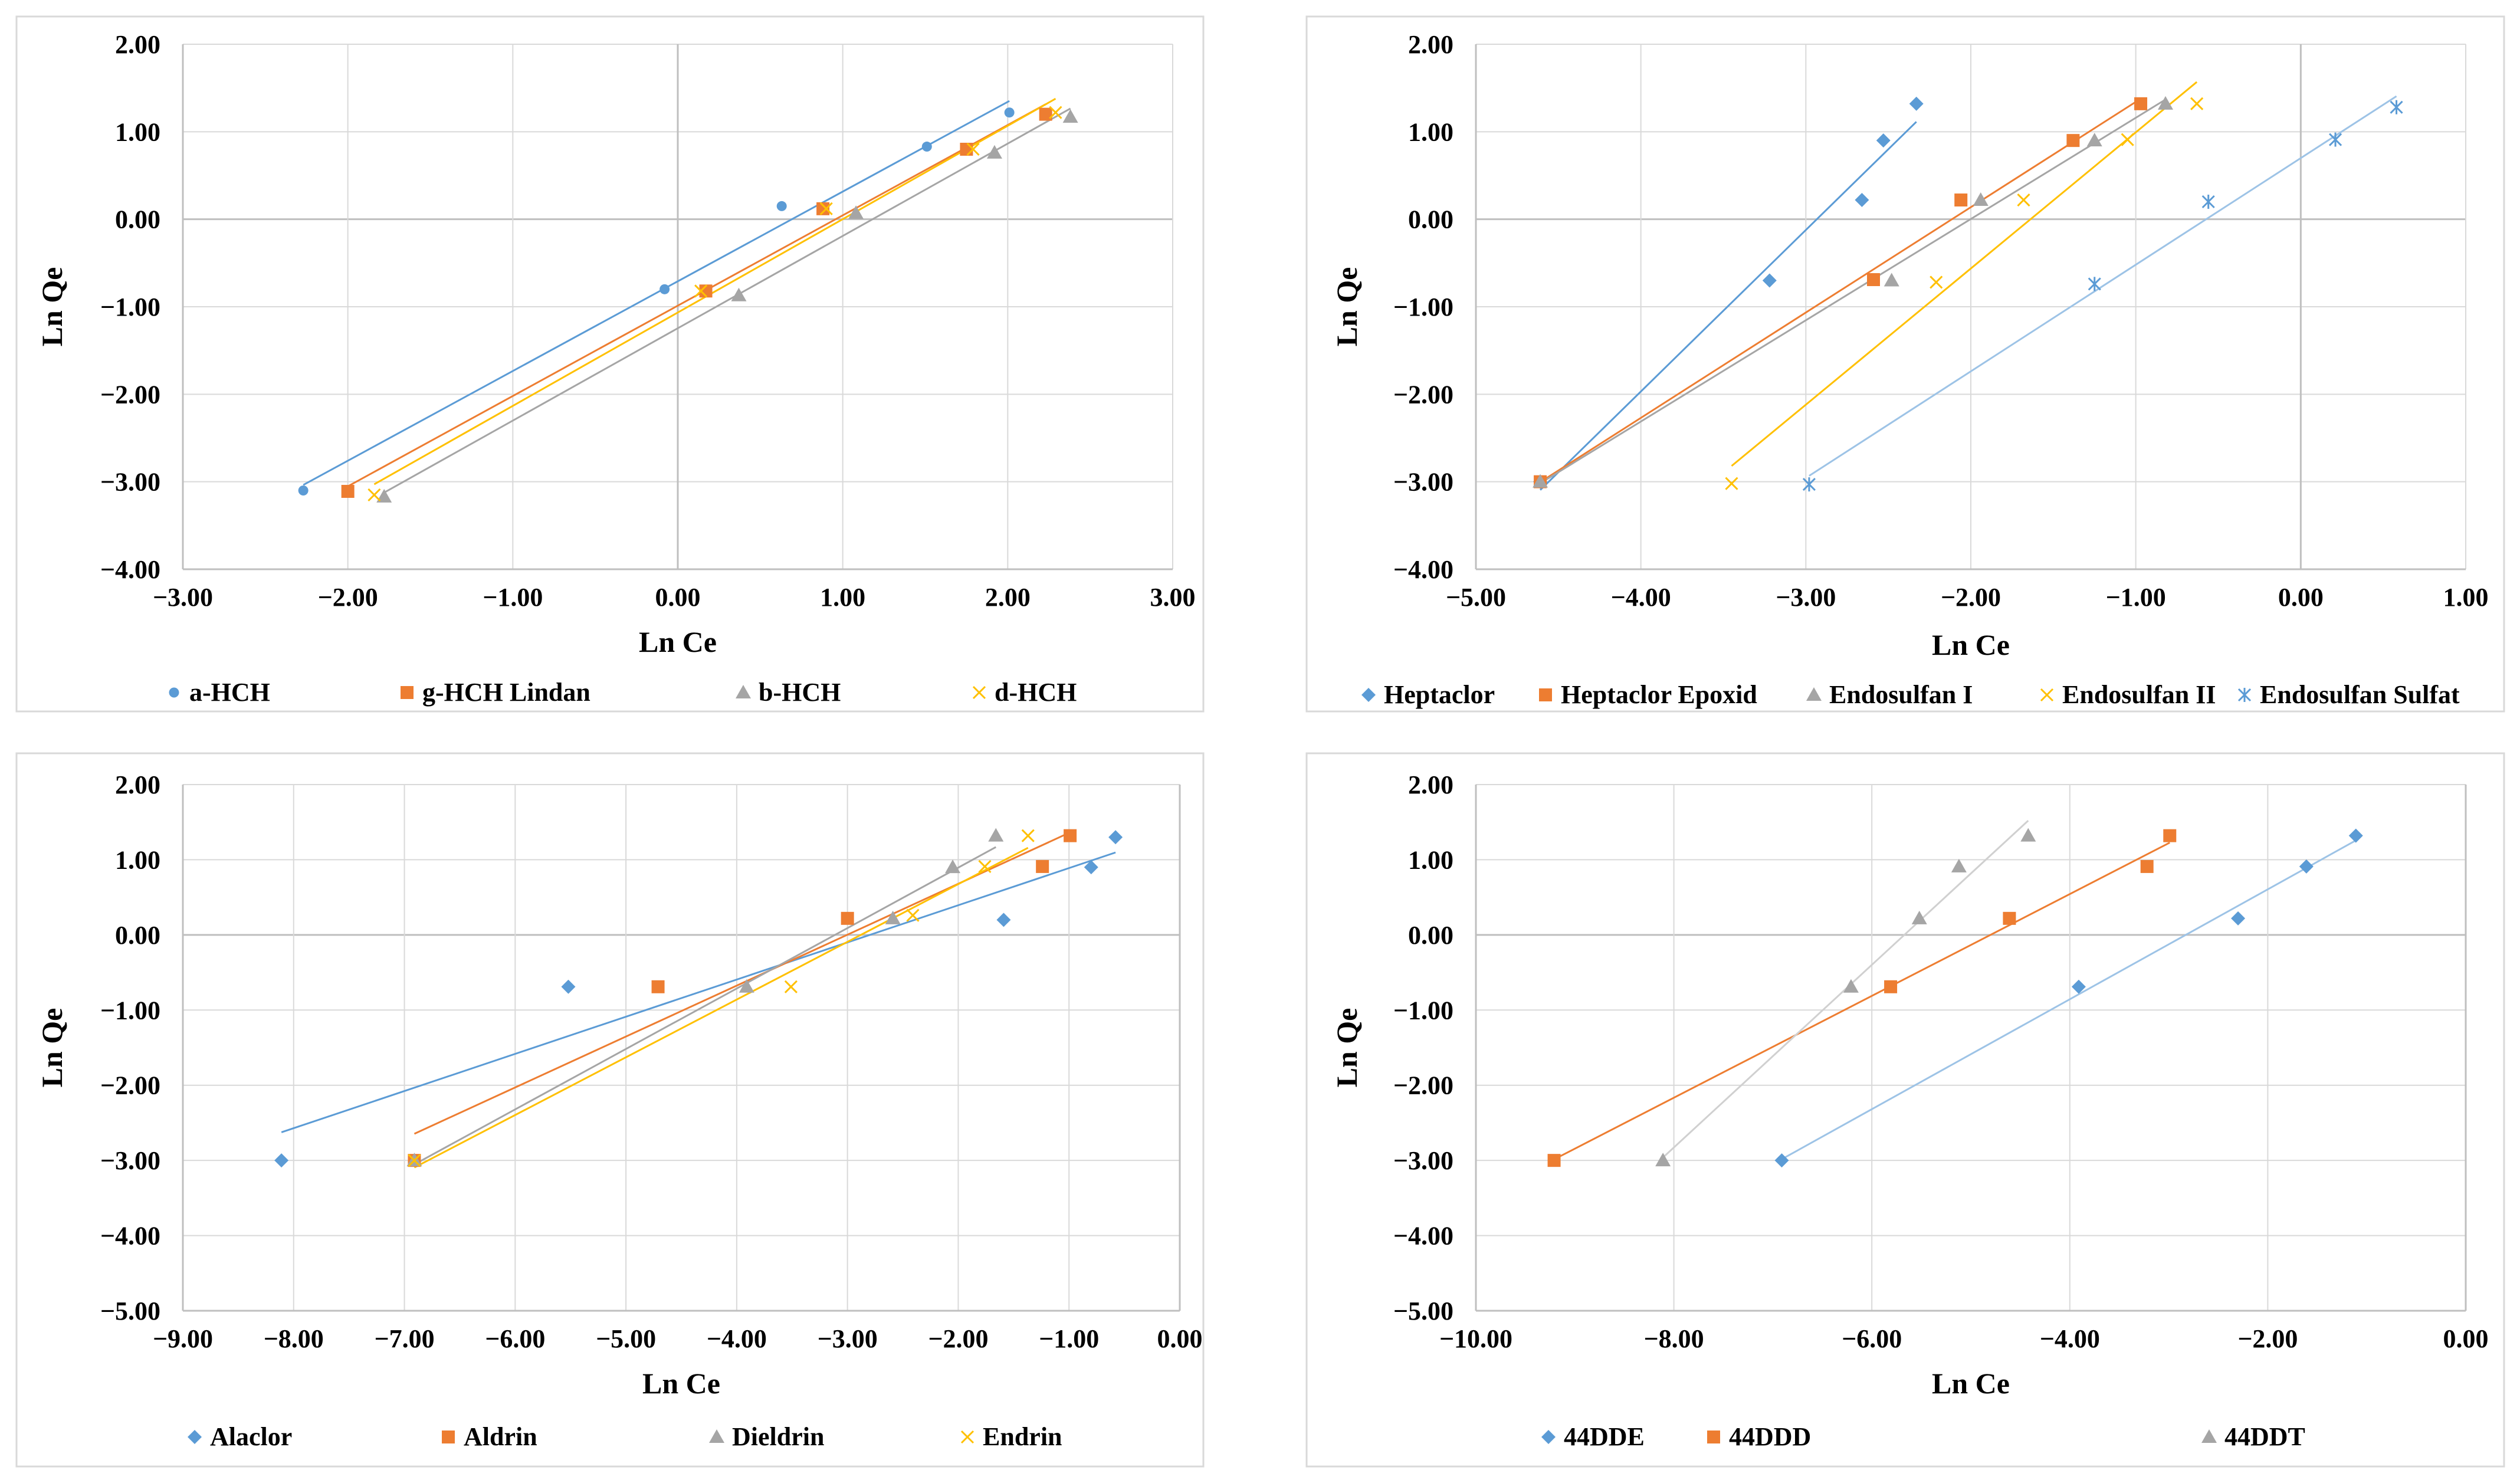 The image size is (2520, 1483). I want to click on legend-item-44ddt: 44DDT, so click(2253, 1436).